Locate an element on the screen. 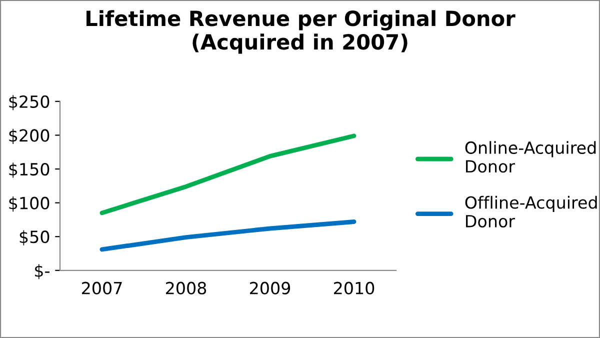  y-tick-label: $250 is located at coordinates (29, 102).